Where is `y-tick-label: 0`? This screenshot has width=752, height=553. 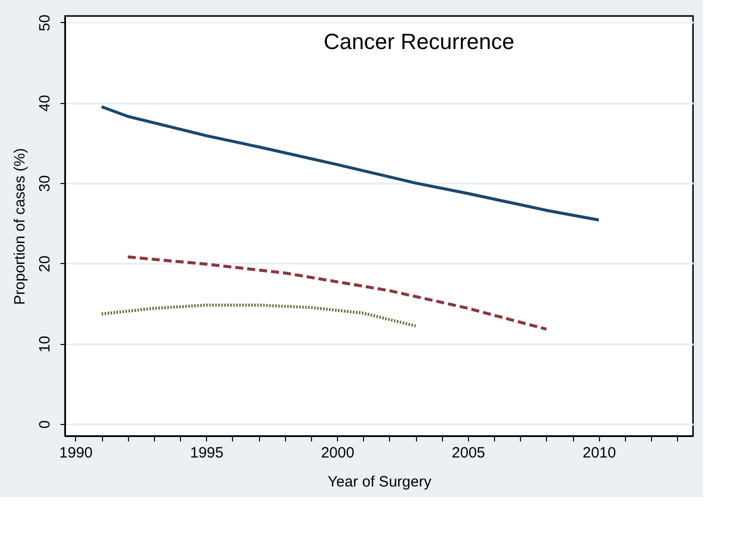 y-tick-label: 0 is located at coordinates (45, 424).